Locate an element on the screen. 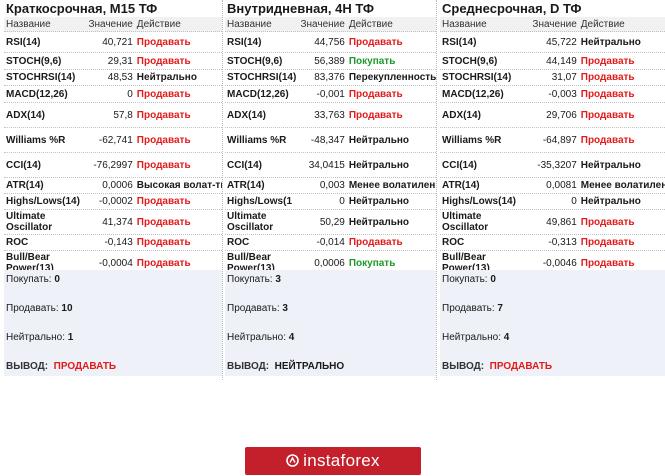 Image resolution: width=665 pixels, height=476 pixels. summary-sell: Продавать: 3 is located at coordinates (257, 308).